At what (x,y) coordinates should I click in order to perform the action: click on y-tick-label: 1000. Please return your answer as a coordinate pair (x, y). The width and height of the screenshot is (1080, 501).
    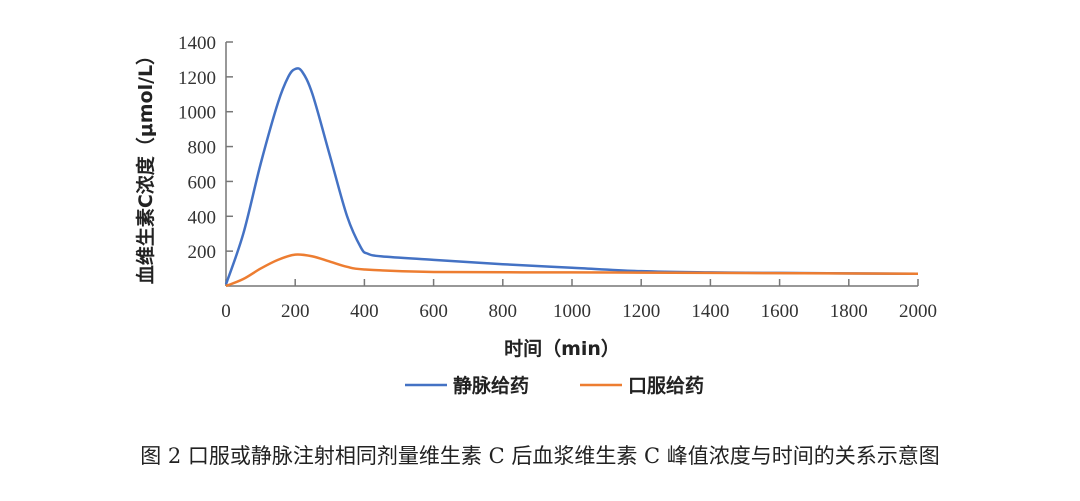
    Looking at the image, I should click on (197, 113).